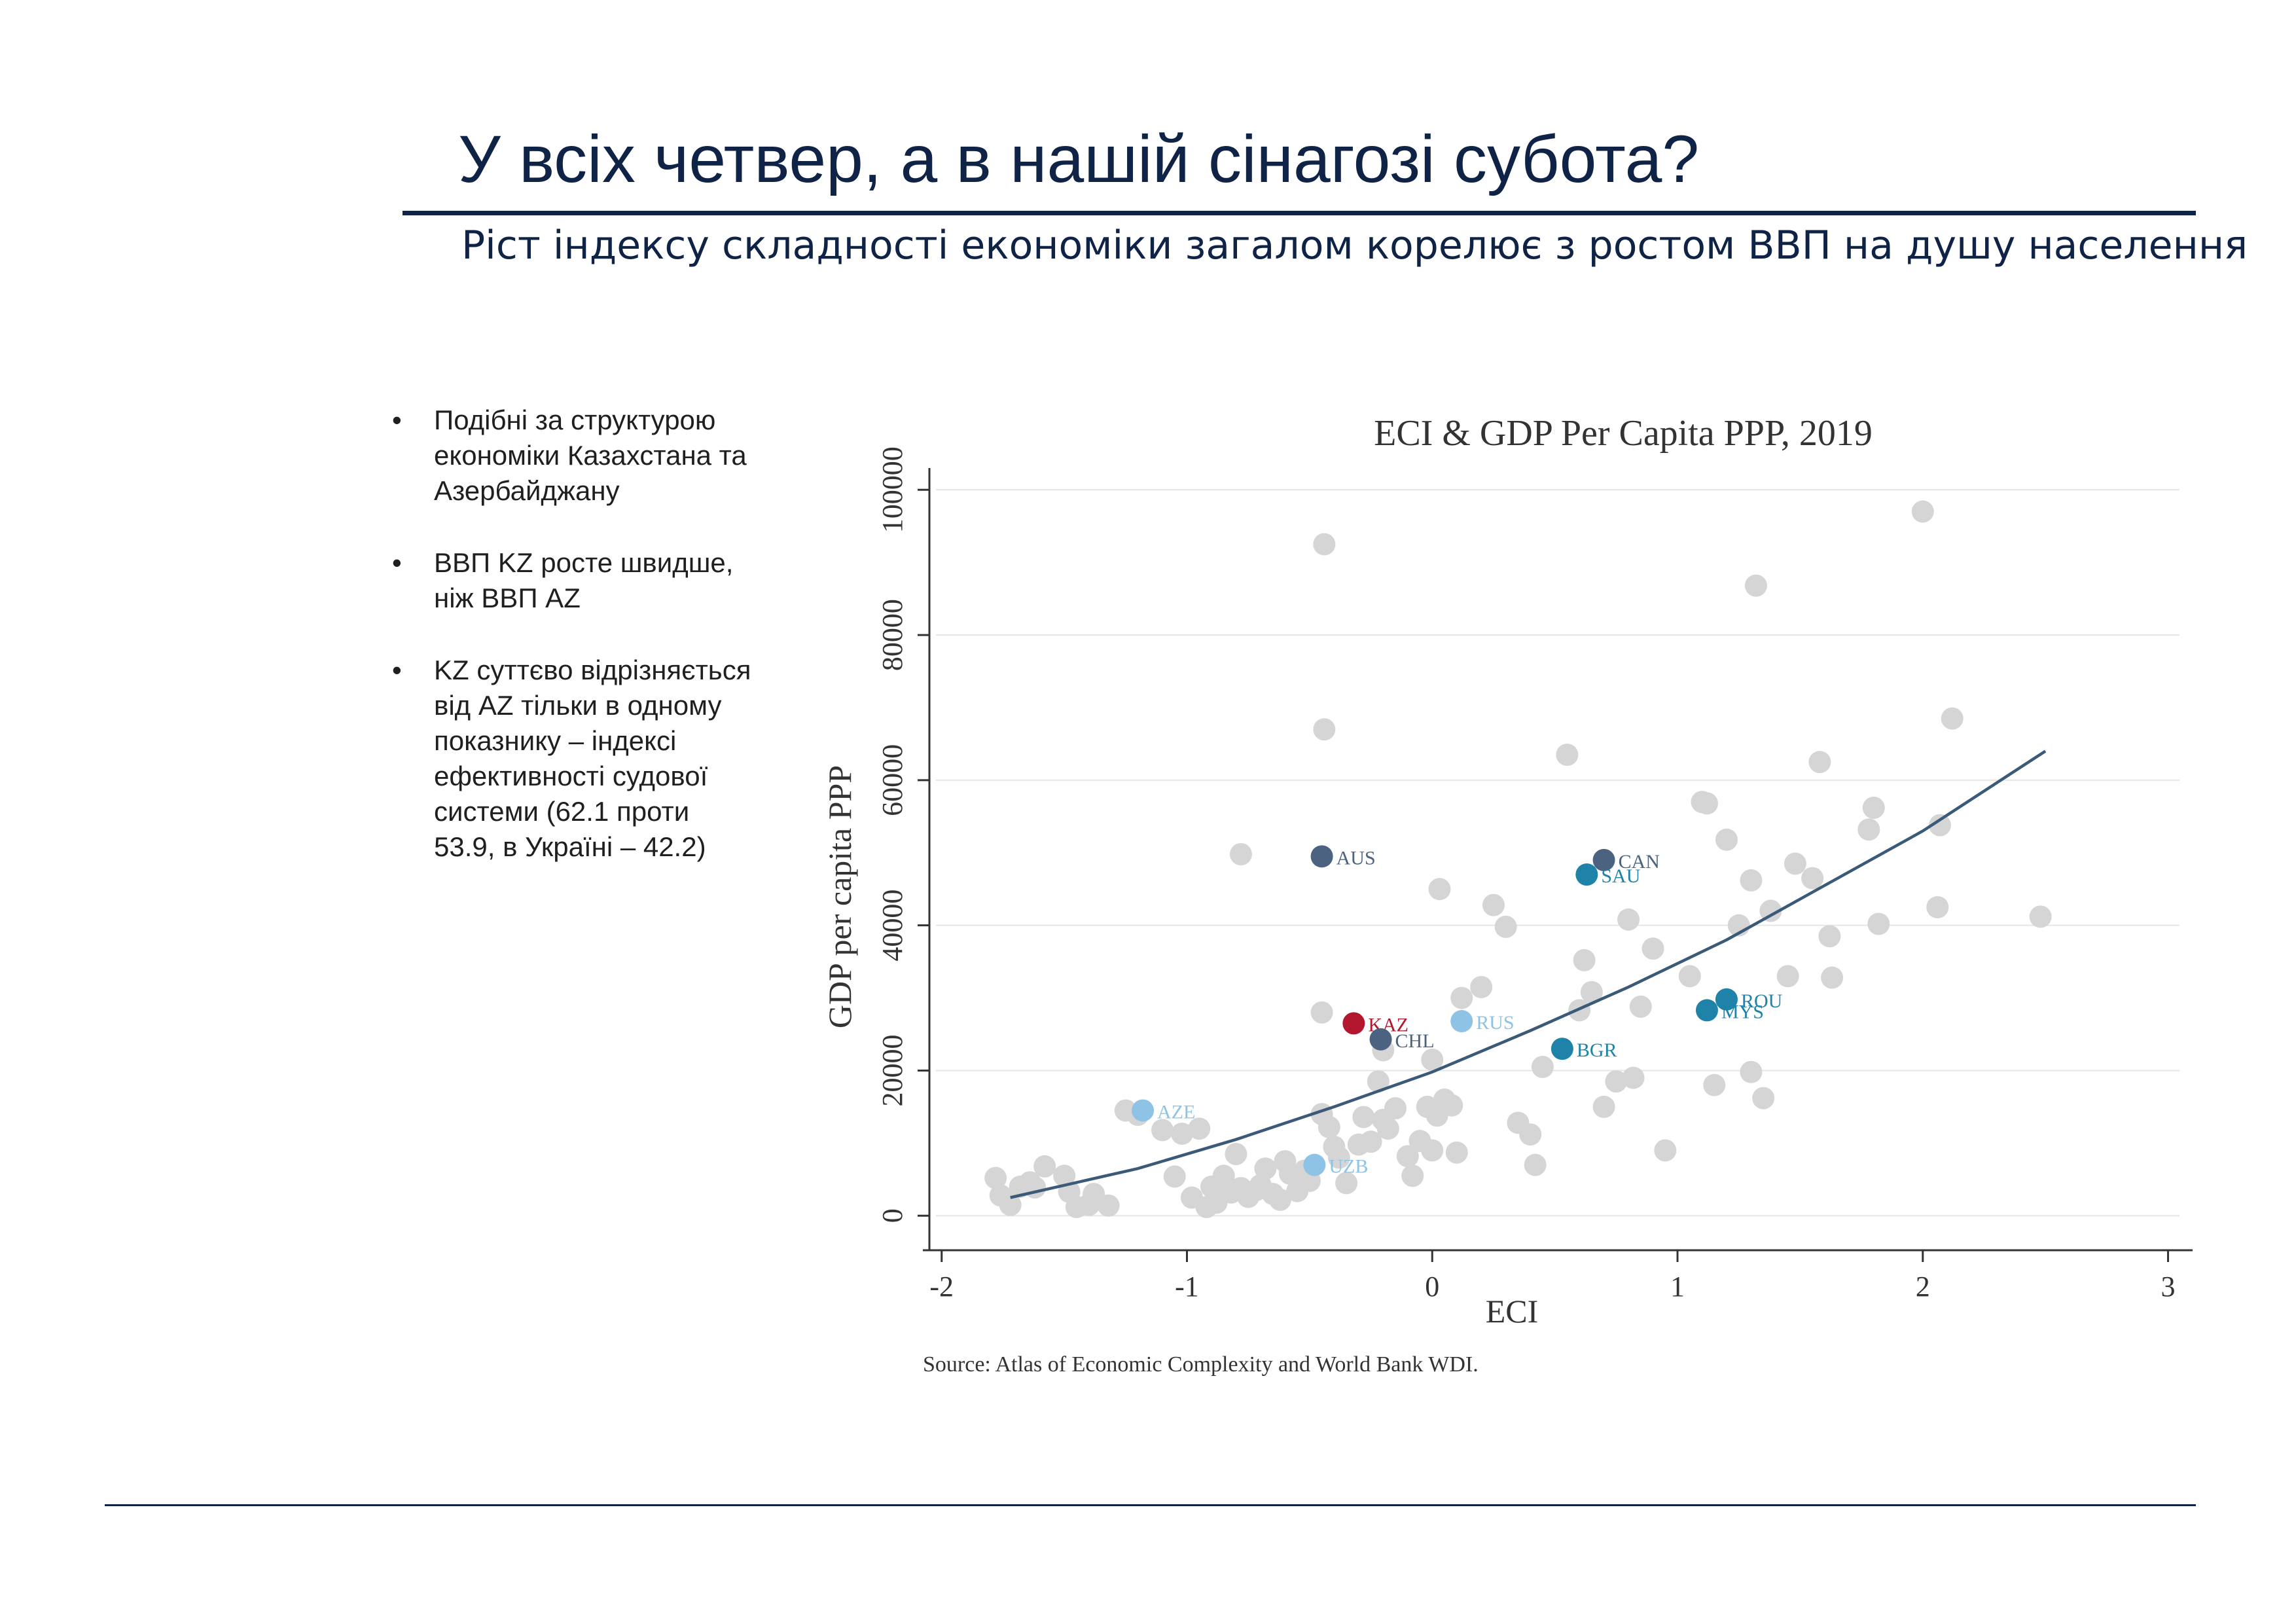  I want to click on x-tick-label: -2, so click(941, 1287).